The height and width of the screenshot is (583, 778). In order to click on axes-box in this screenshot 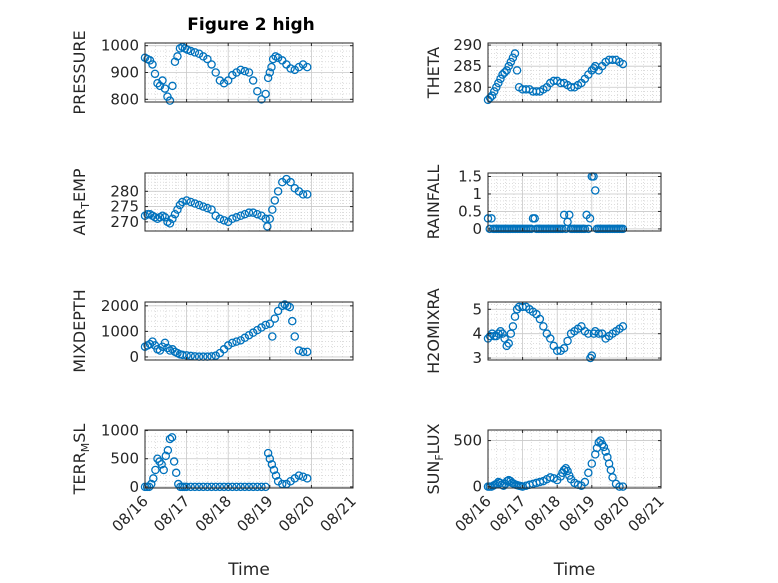, I will do `click(574, 459)`.